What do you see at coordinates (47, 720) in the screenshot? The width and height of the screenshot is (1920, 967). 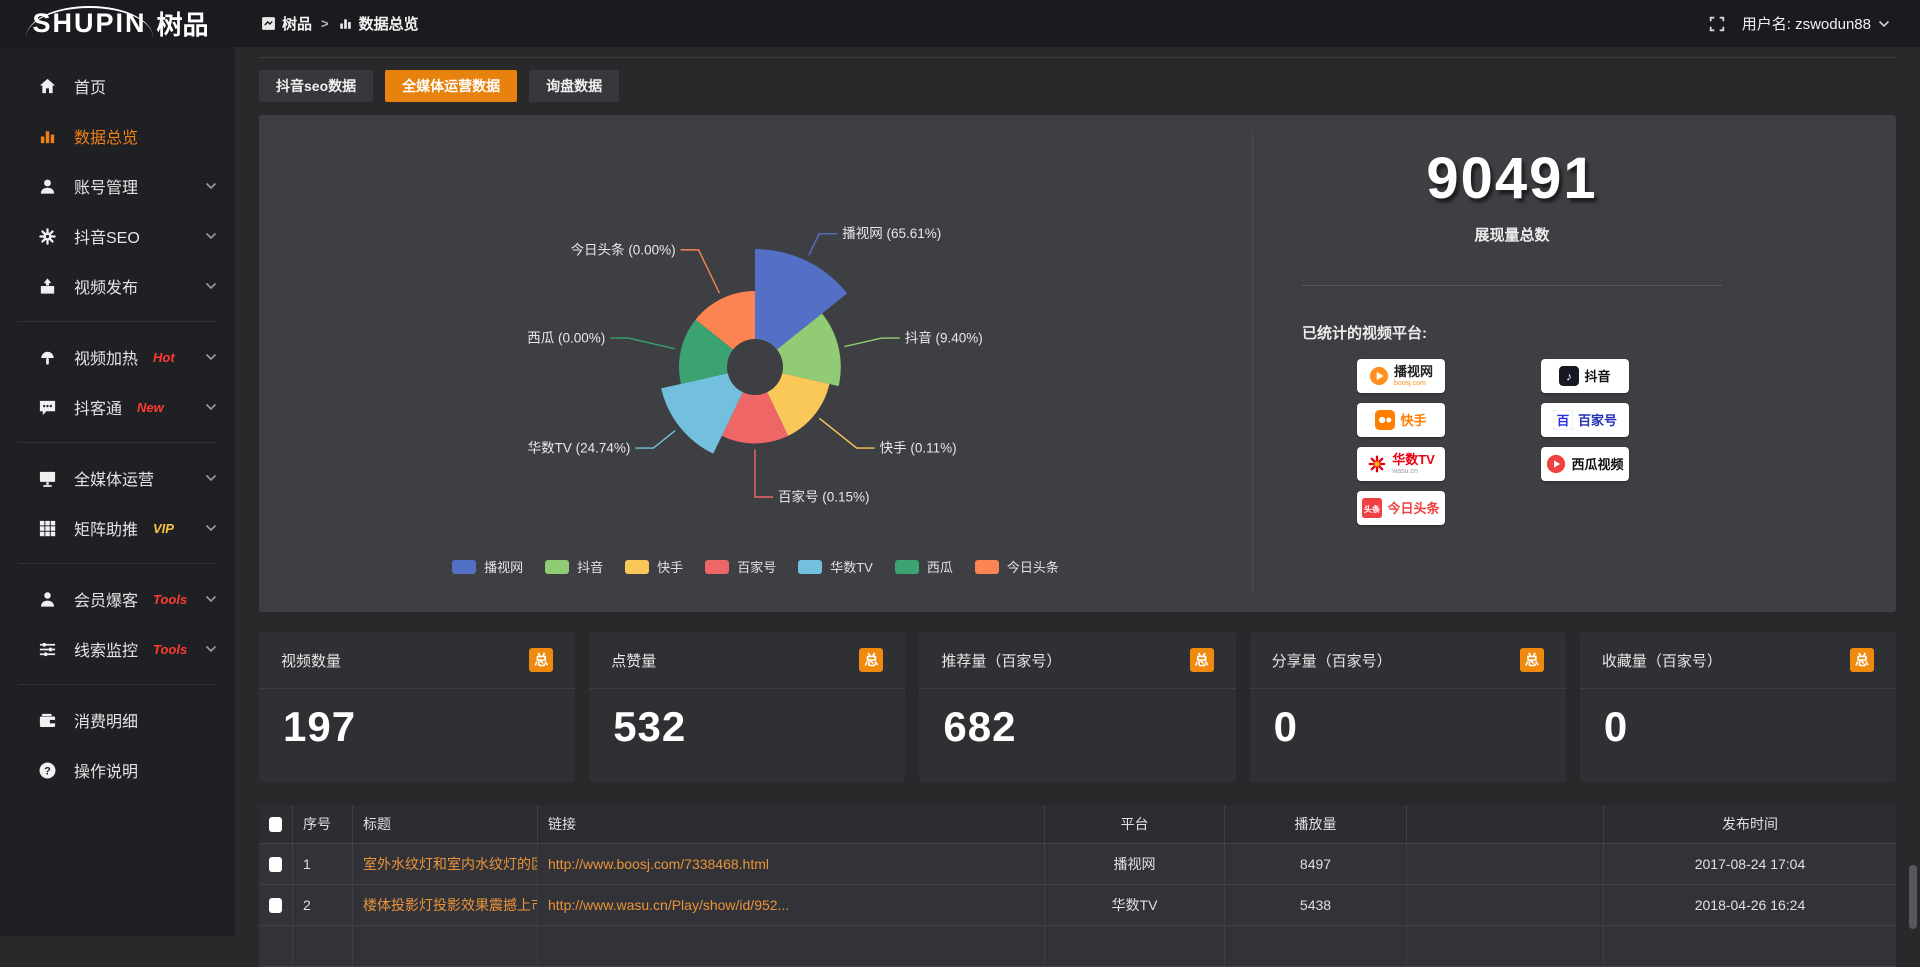 I see `wallet-icon` at bounding box center [47, 720].